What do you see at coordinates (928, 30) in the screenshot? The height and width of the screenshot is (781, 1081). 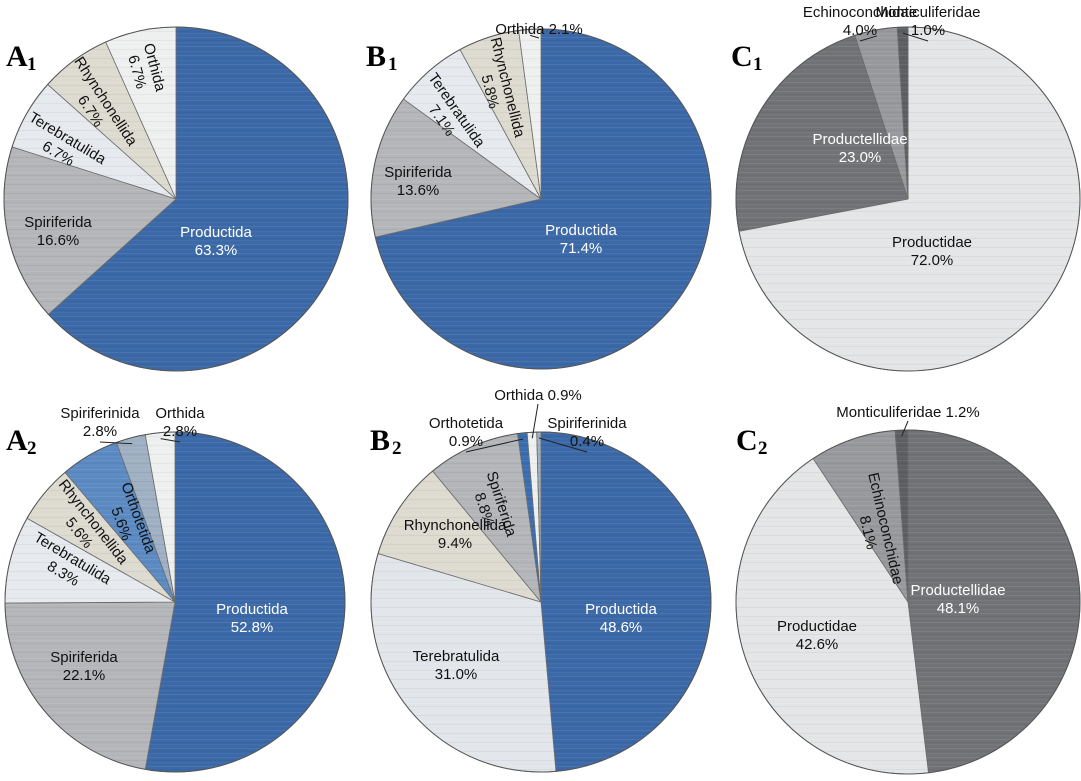 I see `slice-value: 1.0%` at bounding box center [928, 30].